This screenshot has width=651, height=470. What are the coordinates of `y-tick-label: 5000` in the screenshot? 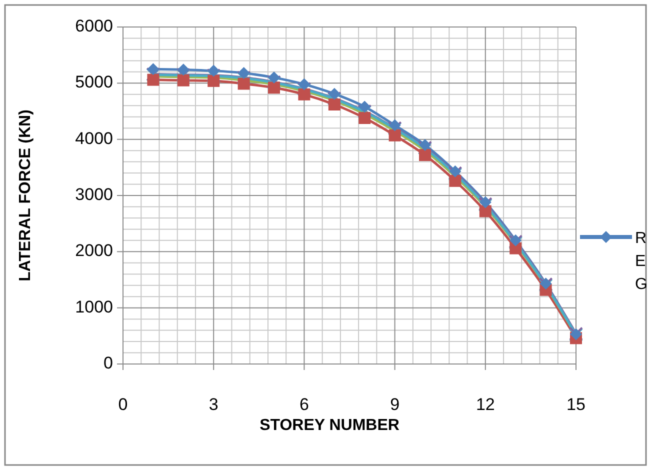 It's located at (94, 82).